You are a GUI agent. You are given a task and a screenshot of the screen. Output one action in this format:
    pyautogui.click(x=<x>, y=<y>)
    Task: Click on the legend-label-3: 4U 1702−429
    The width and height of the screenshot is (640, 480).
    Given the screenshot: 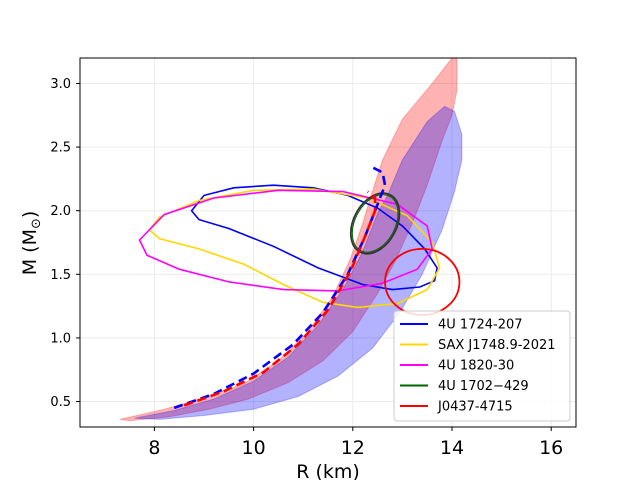 What is the action you would take?
    pyautogui.click(x=483, y=386)
    